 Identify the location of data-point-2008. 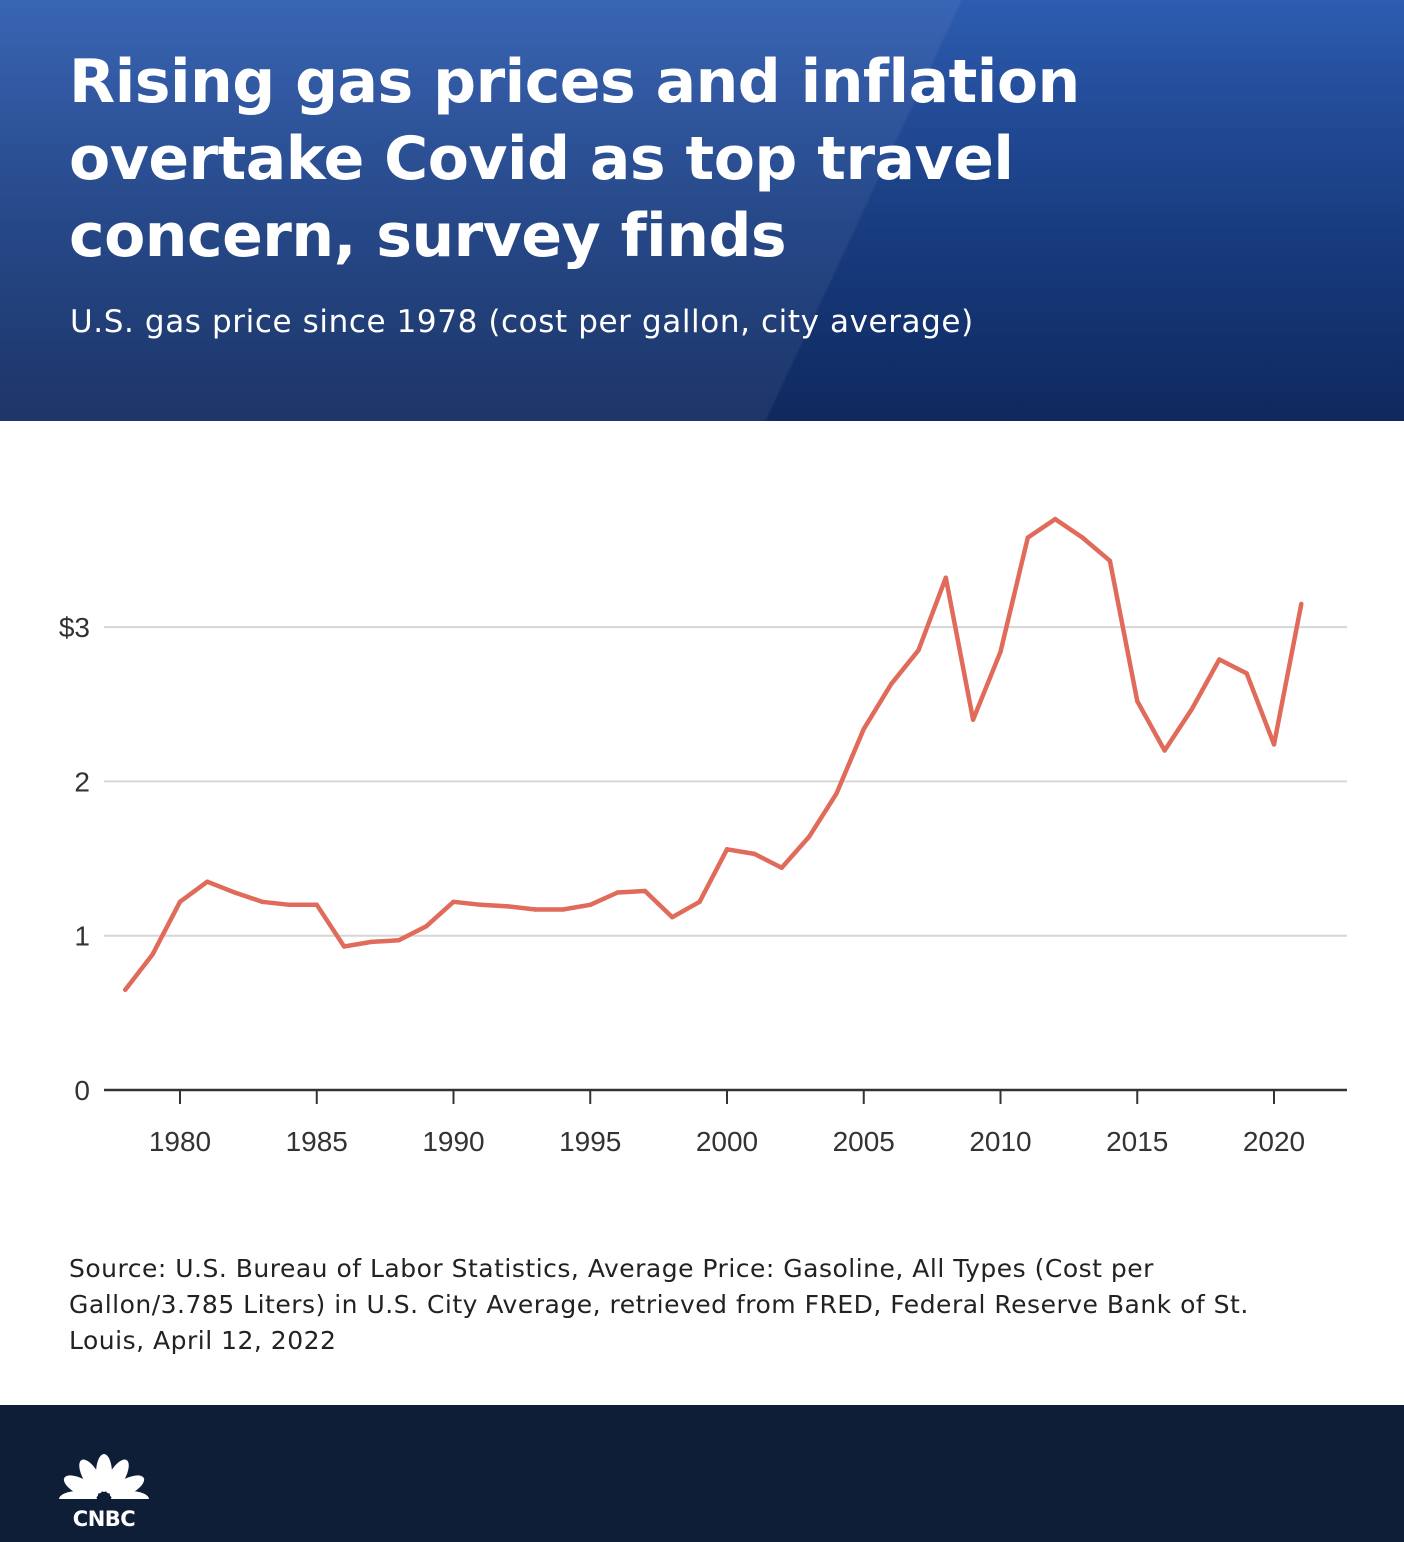
(945, 577).